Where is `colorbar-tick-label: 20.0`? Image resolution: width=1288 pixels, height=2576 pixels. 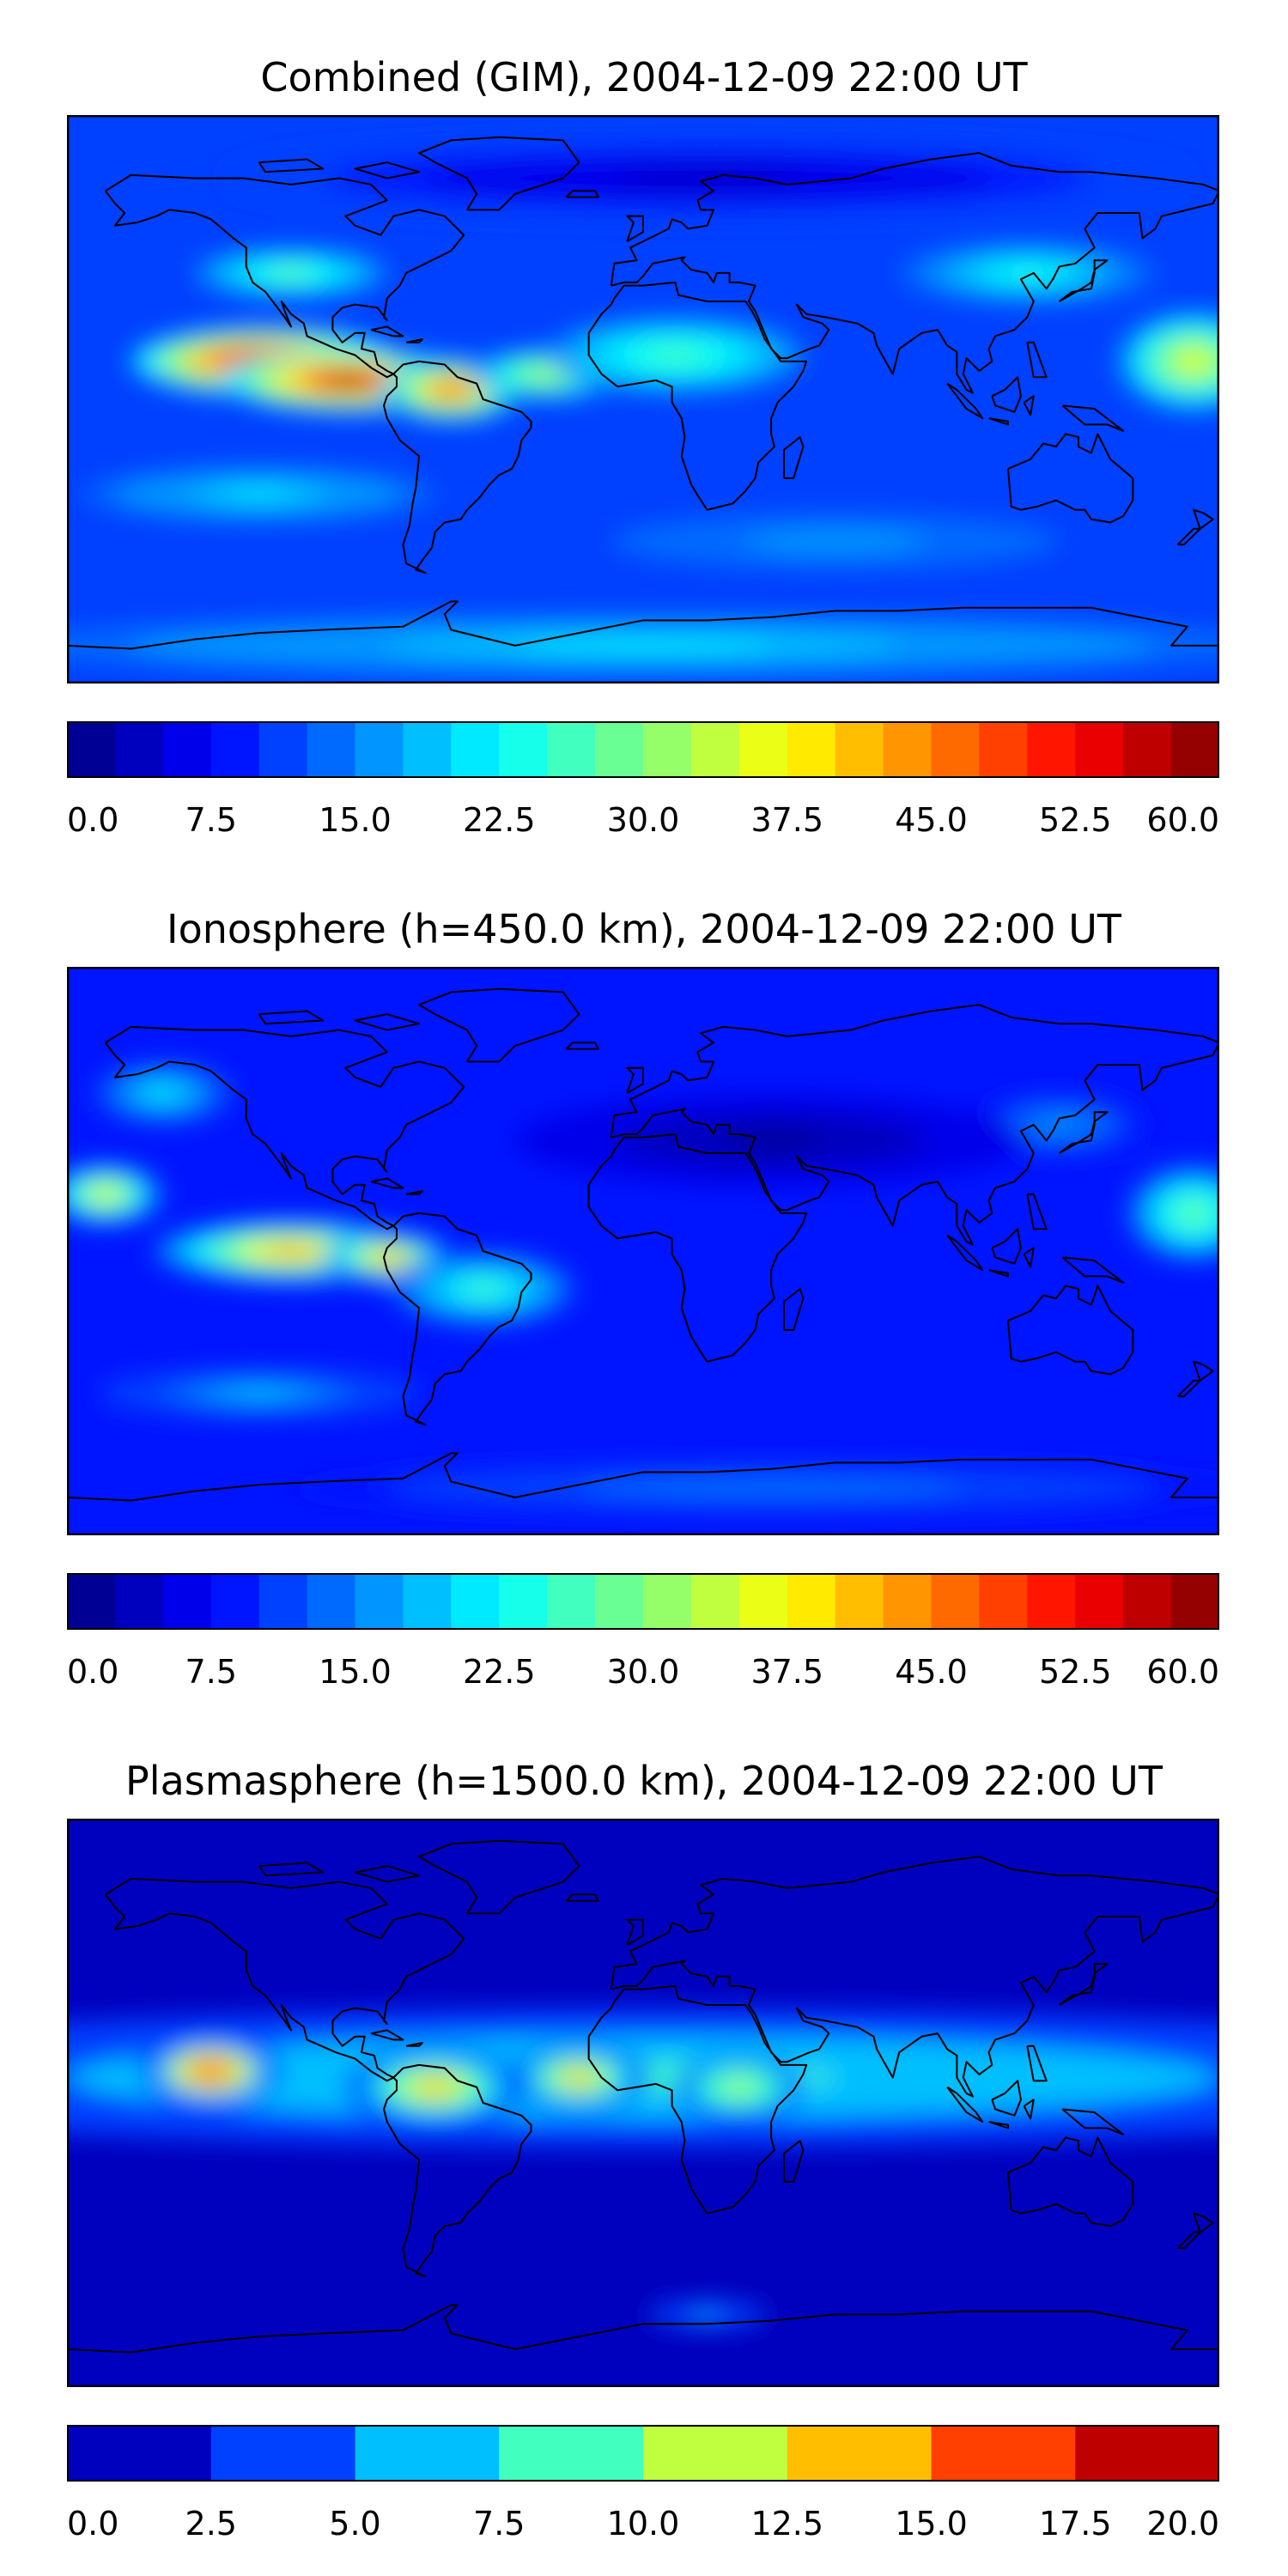
colorbar-tick-label: 20.0 is located at coordinates (1182, 2524).